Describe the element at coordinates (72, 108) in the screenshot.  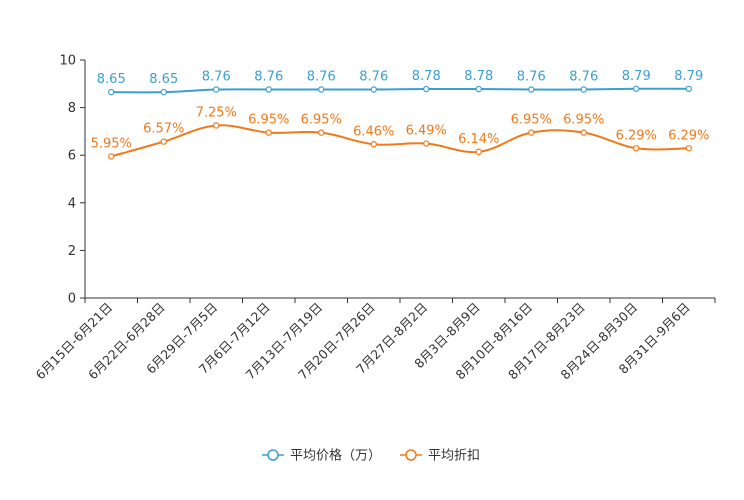
I see `y-tick-label: 8` at that location.